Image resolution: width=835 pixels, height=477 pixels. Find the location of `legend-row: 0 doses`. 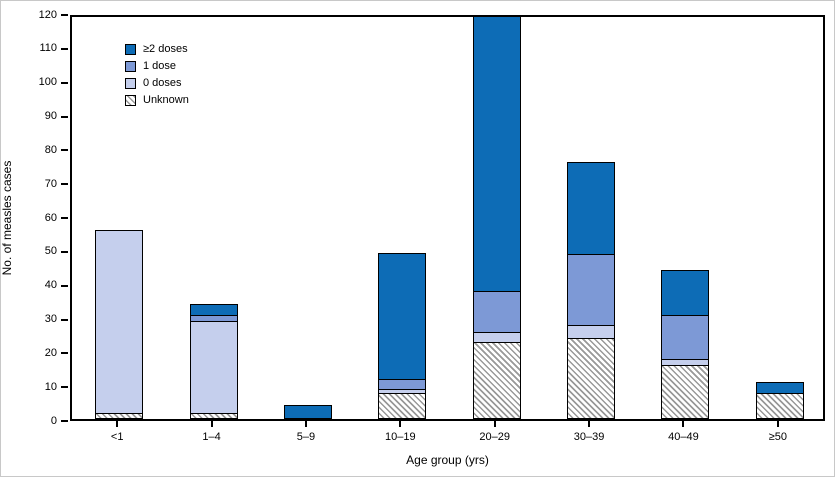

legend-row: 0 doses is located at coordinates (157, 83).